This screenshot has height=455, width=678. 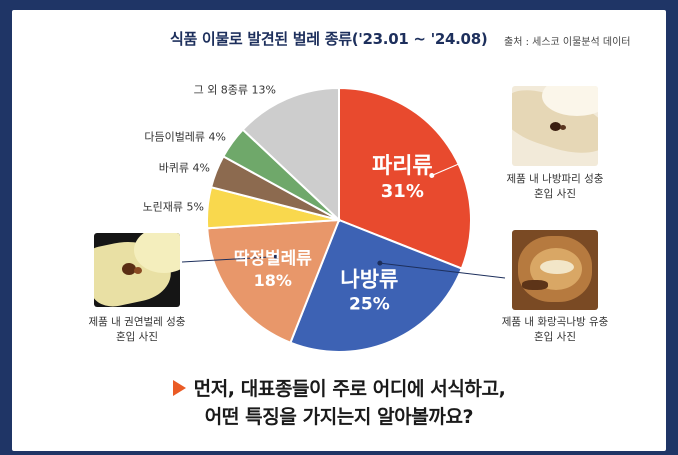 I want to click on slice-label-beetle: 딱정벌레류, so click(x=273, y=259).